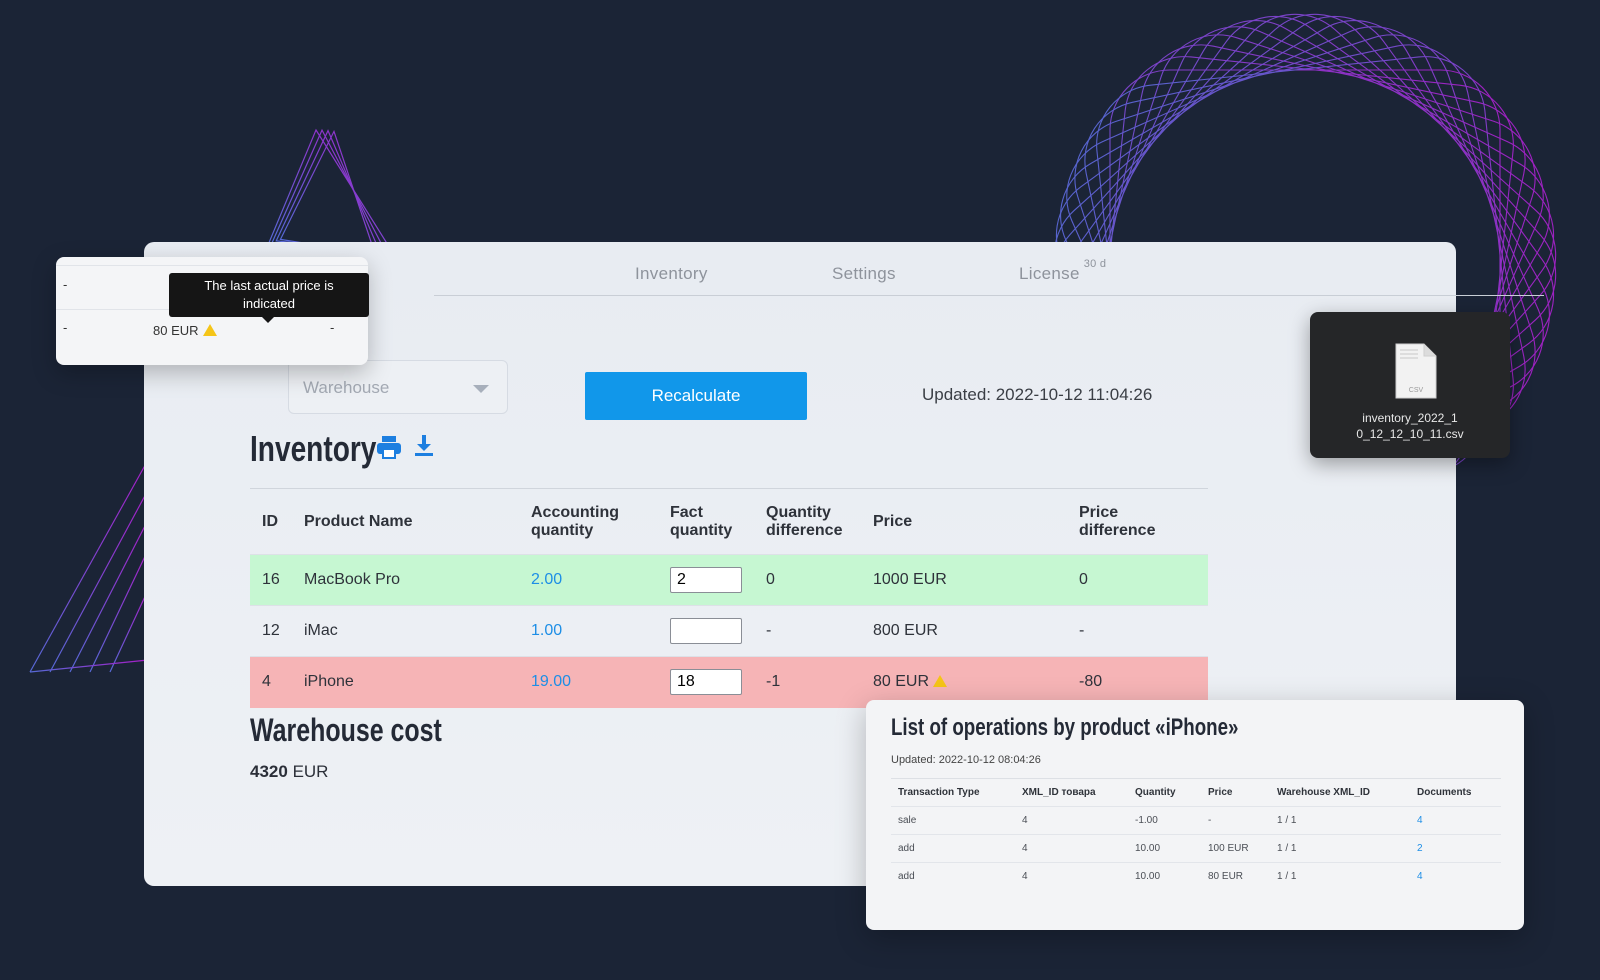 This screenshot has width=1600, height=980. I want to click on table-row: 12 iMac 1.00 - 800 EUR -, so click(729, 631).